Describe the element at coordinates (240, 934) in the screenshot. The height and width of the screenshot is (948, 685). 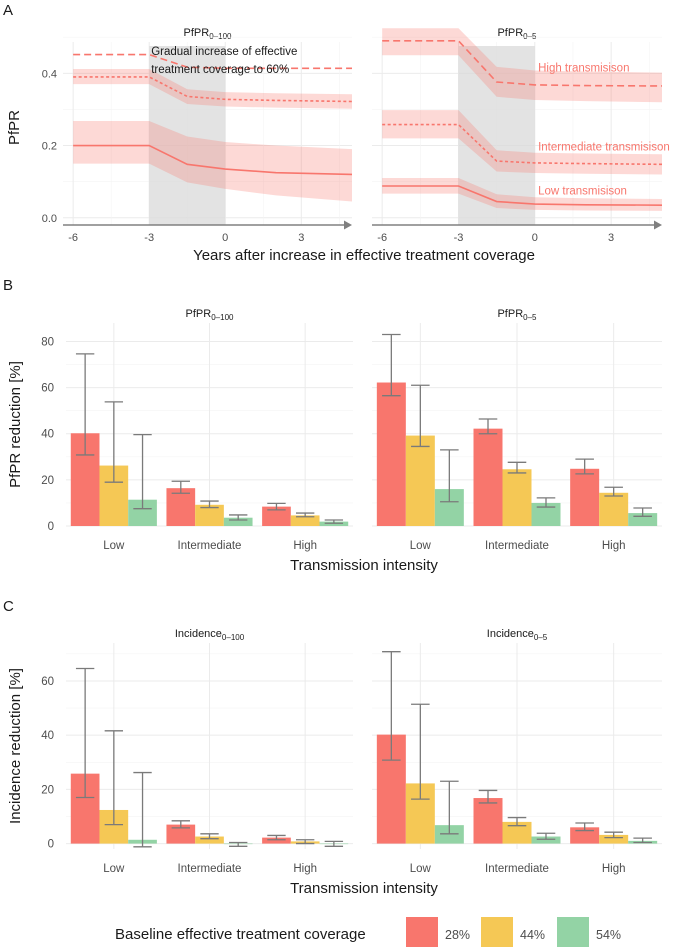
I see `legend-title: Baseline effective treatment coverage` at that location.